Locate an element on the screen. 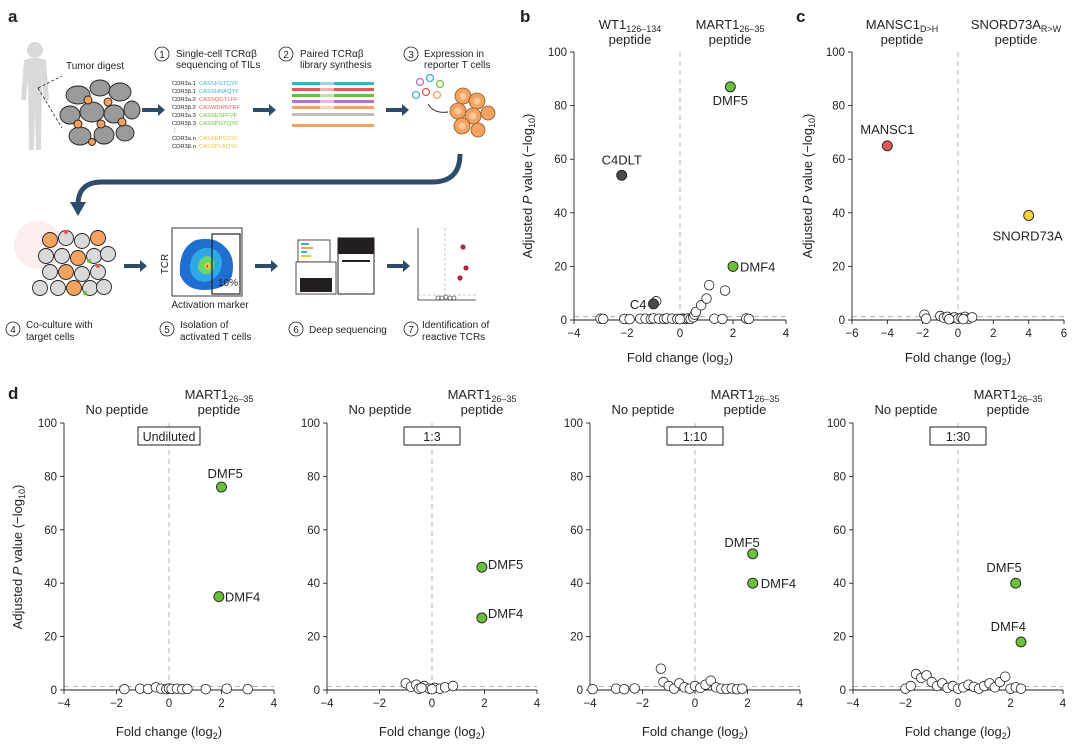  cdr3-id-3: CDR3β.2 is located at coordinates (184, 108).